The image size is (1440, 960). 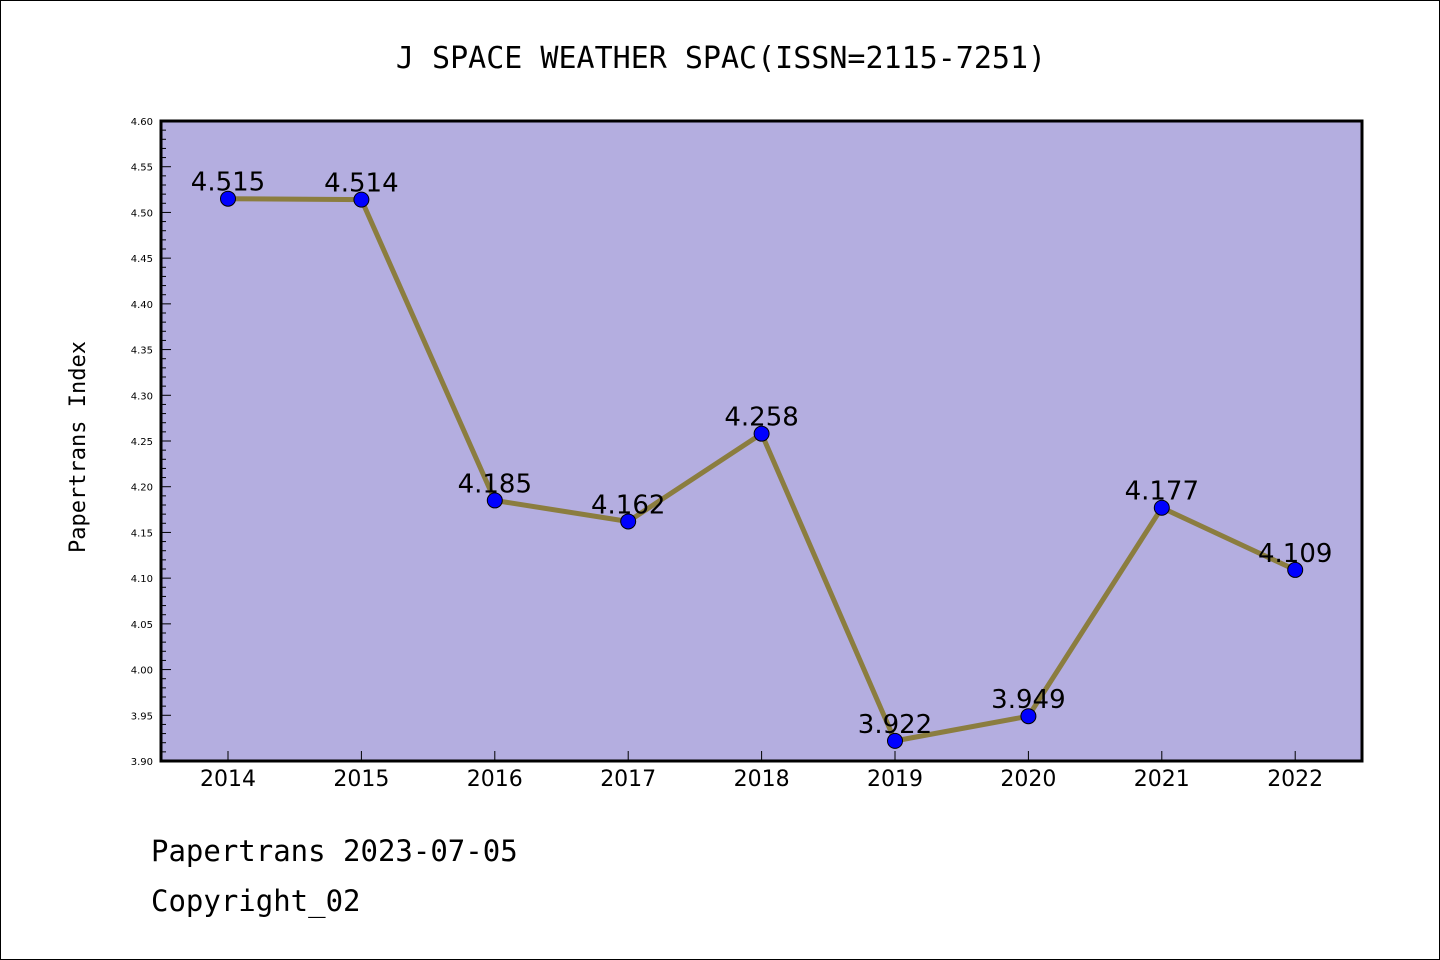 What do you see at coordinates (142, 488) in the screenshot?
I see `y-tick-label: 4.20` at bounding box center [142, 488].